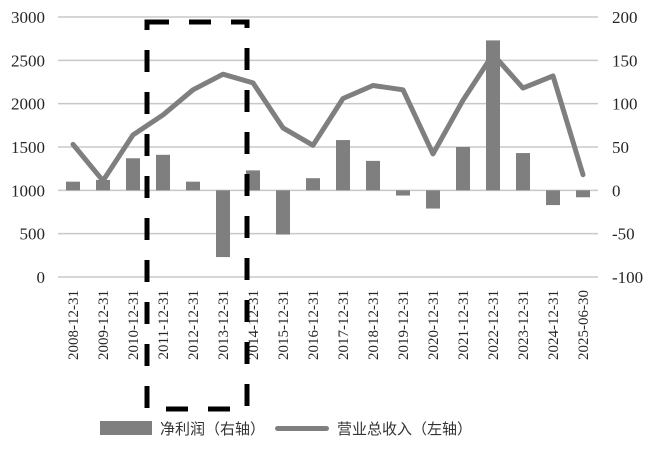  Describe the element at coordinates (284, 325) in the screenshot. I see `x-tick-label: 2015-12-31` at that location.